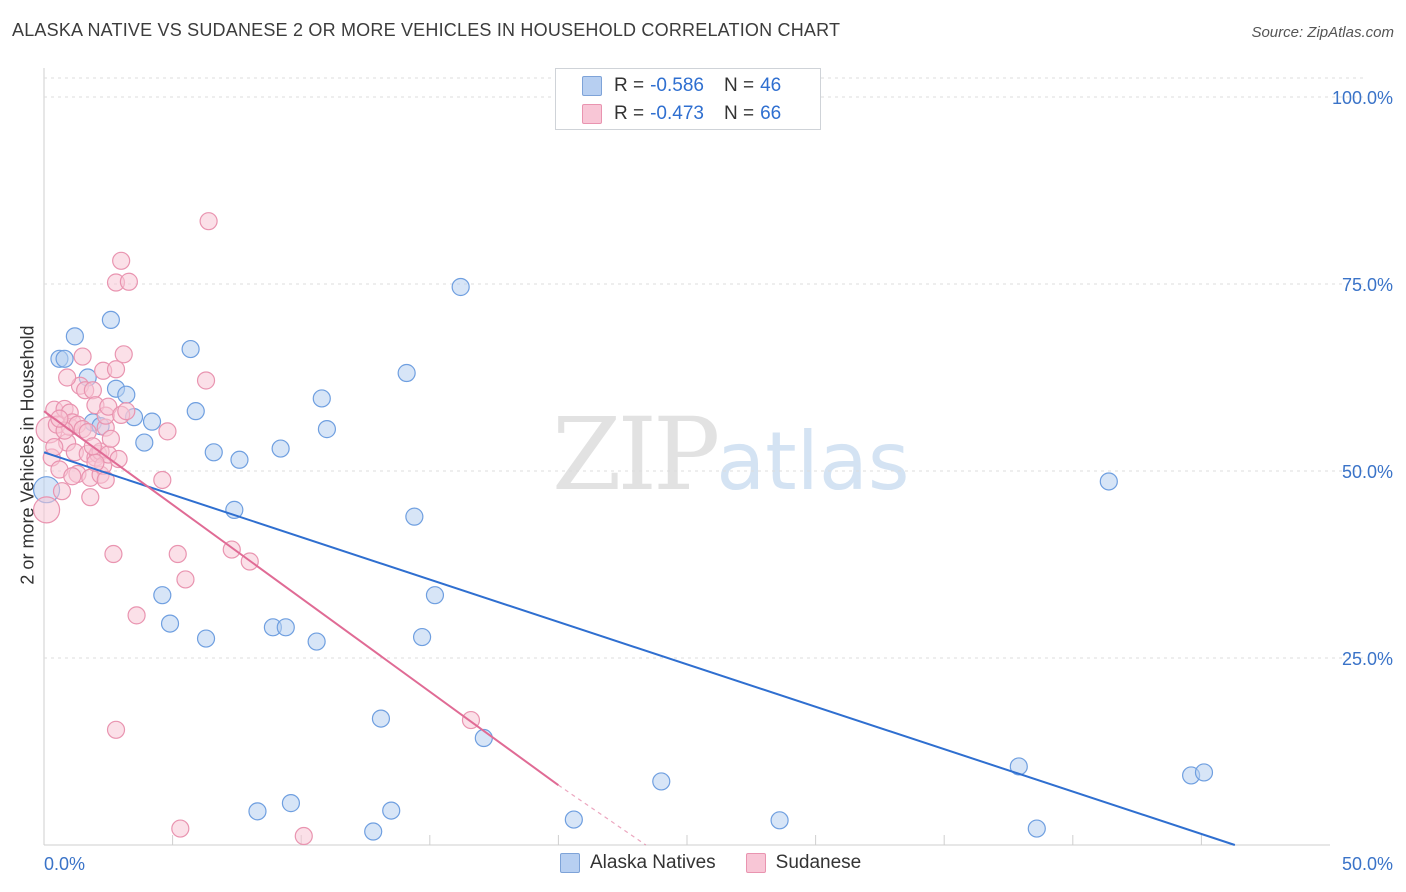 Image resolution: width=1406 pixels, height=892 pixels. Describe the element at coordinates (636, 454) in the screenshot. I see `watermark-zip: ZIP` at that location.